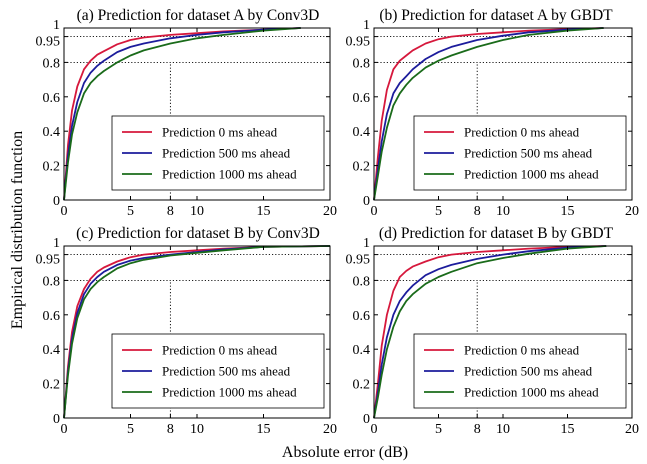  I want to click on panel-title: (c) Prediction for dataset B by Conv3D, so click(198, 233).